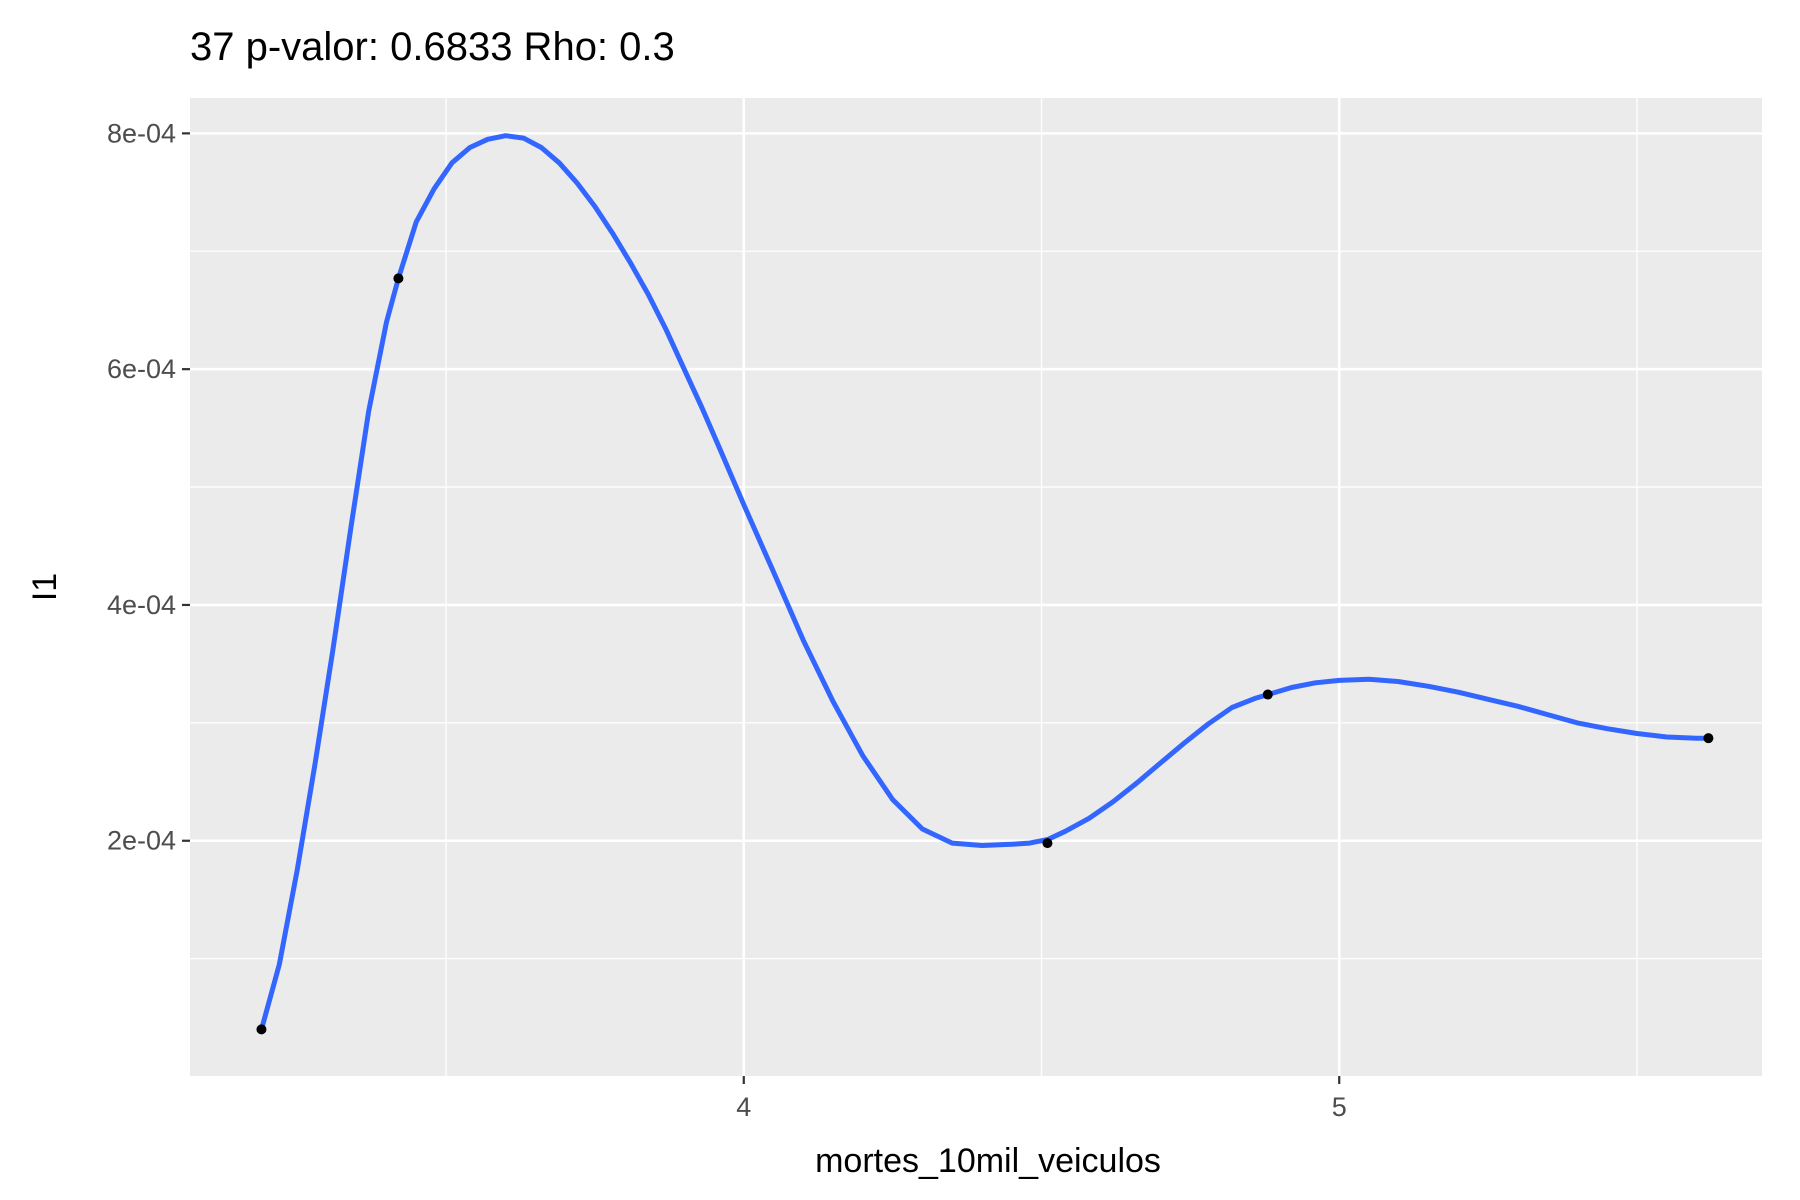  What do you see at coordinates (141, 605) in the screenshot?
I see `y-tick-label: 4e-04` at bounding box center [141, 605].